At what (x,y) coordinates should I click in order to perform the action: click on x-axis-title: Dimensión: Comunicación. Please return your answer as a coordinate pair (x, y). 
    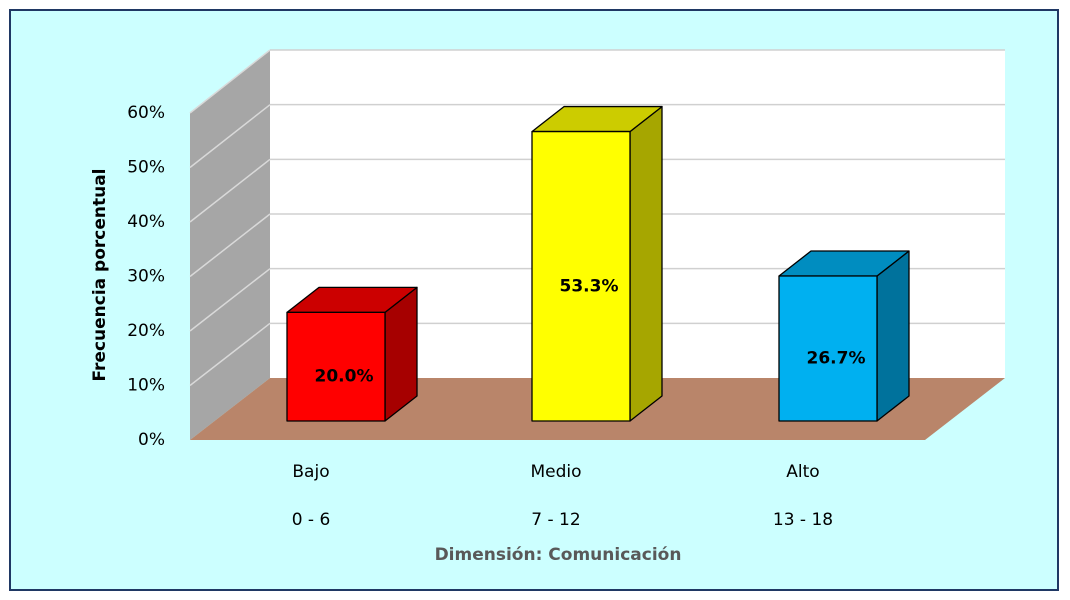
    Looking at the image, I should click on (558, 555).